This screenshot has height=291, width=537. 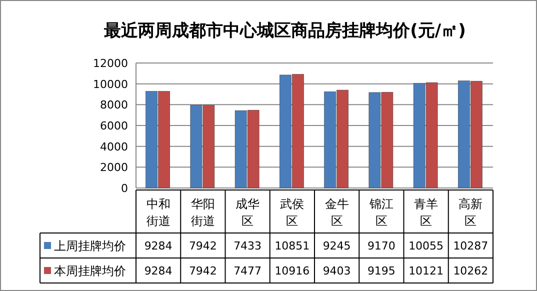 What do you see at coordinates (470, 246) in the screenshot?
I see `data-label: 10287` at bounding box center [470, 246].